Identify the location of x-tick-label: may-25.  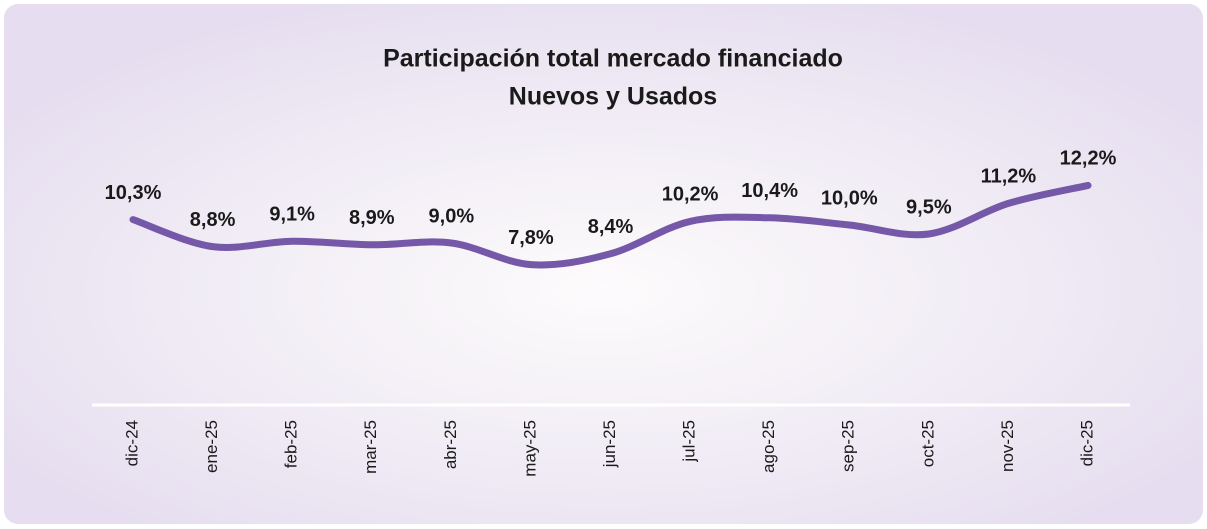
(529, 448).